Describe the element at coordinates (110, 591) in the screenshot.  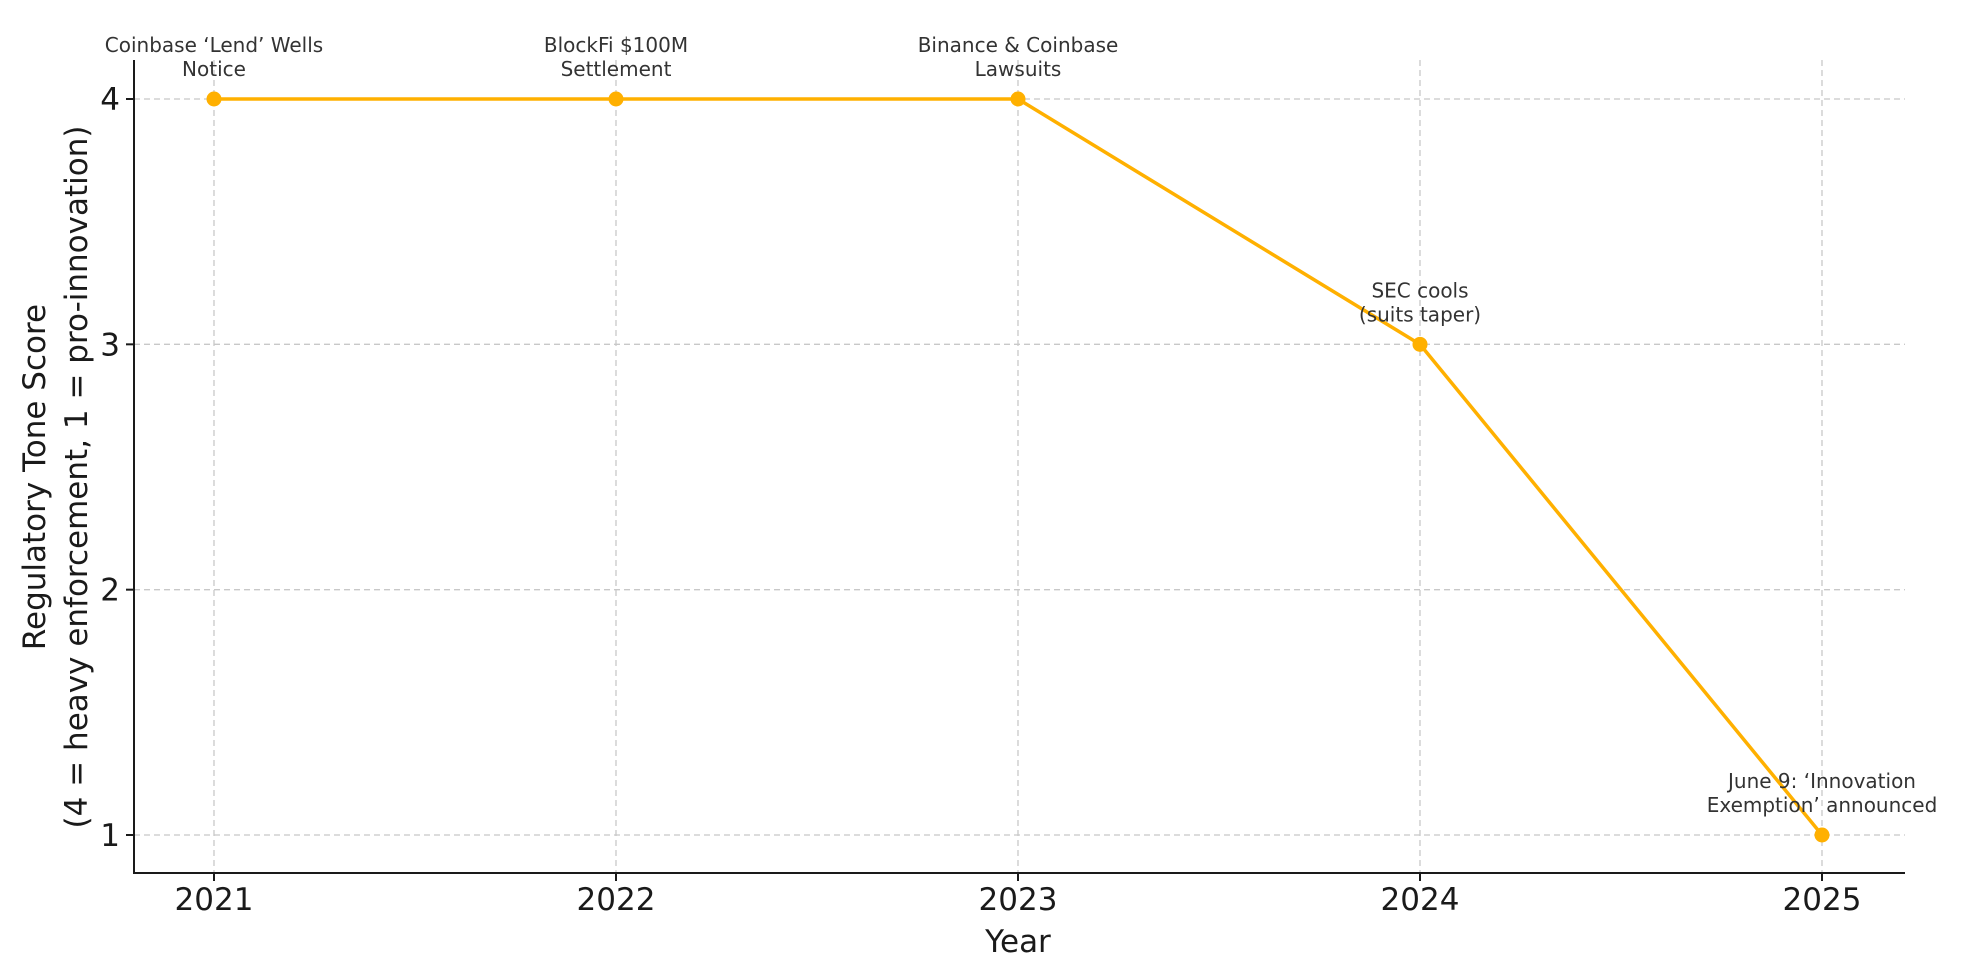
I see `y-tick-label: 2` at that location.